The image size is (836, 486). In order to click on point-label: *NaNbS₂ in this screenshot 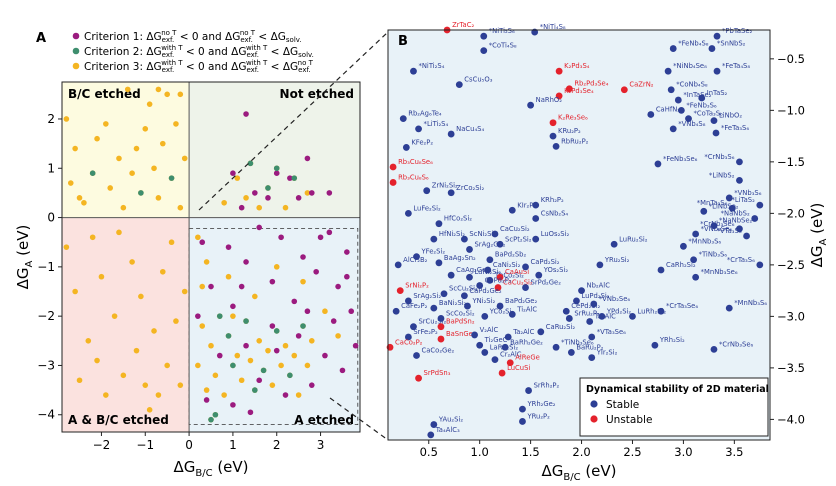, I will do `click(735, 214)`.